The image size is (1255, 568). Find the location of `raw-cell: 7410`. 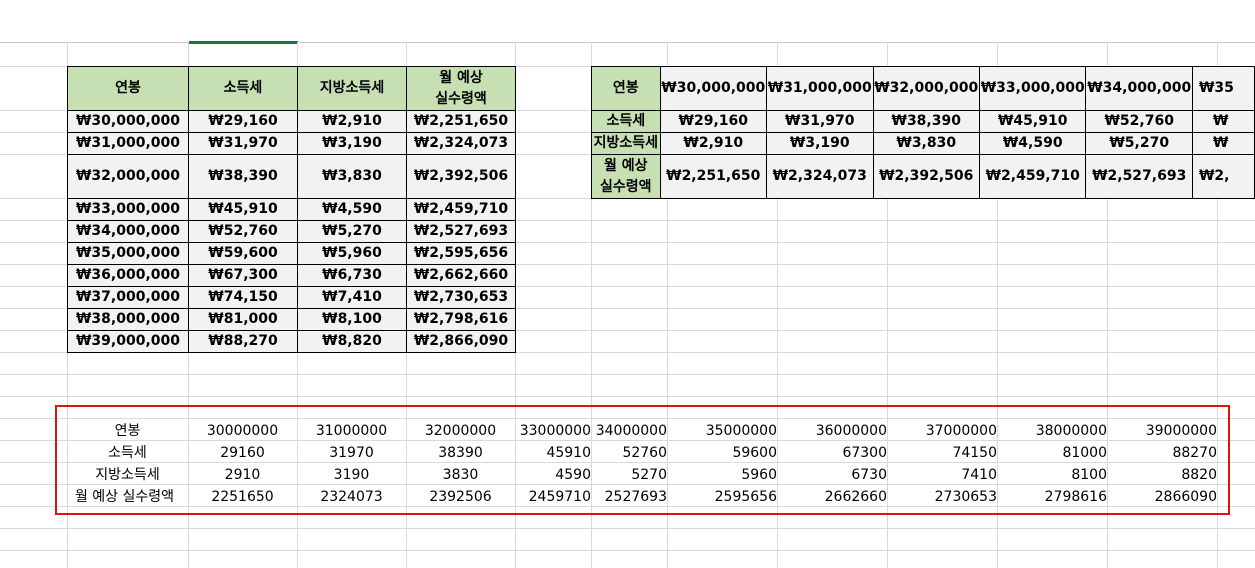

raw-cell: 7410 is located at coordinates (979, 475).